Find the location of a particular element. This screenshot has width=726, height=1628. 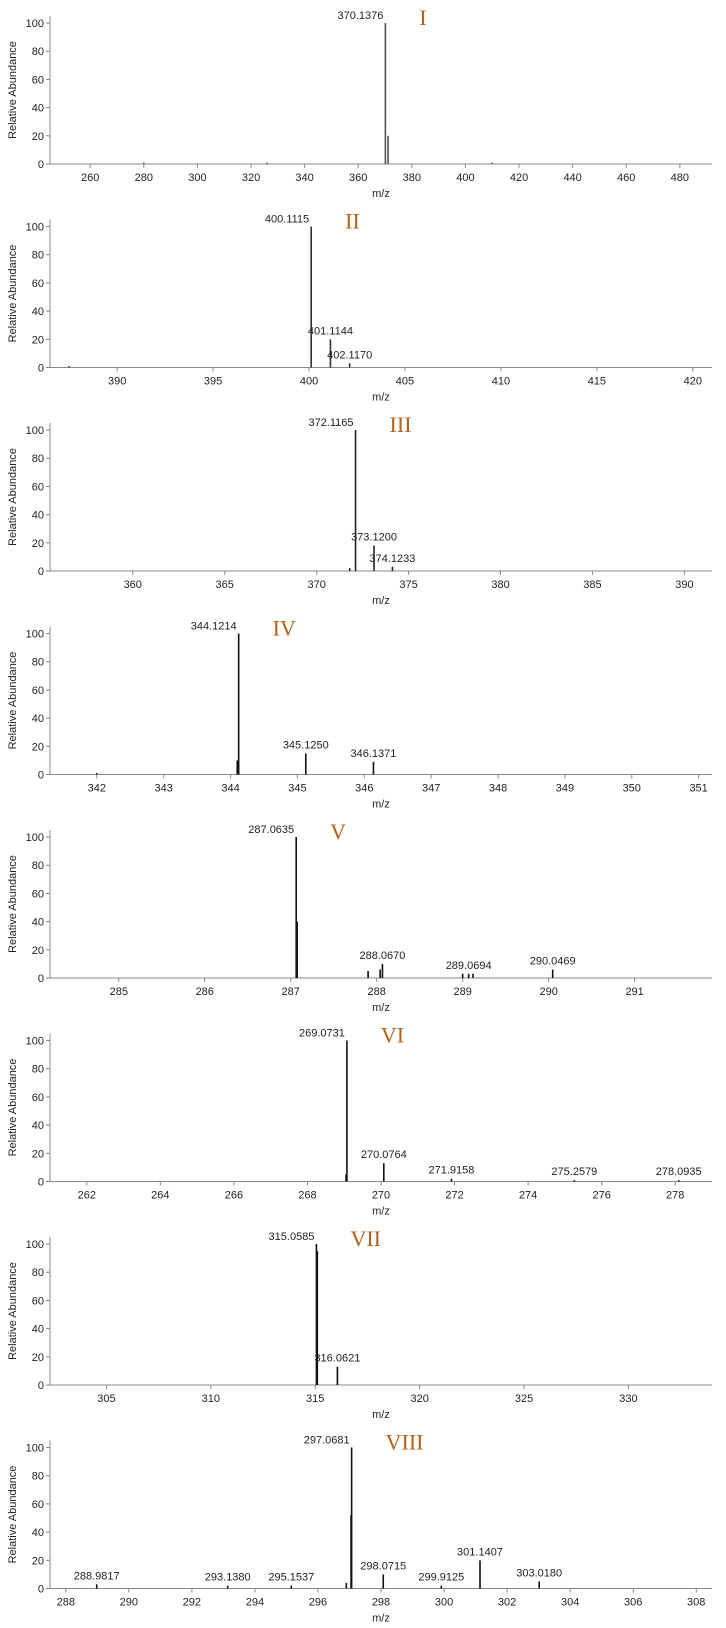

peak-label: 278.0935 is located at coordinates (679, 1172).